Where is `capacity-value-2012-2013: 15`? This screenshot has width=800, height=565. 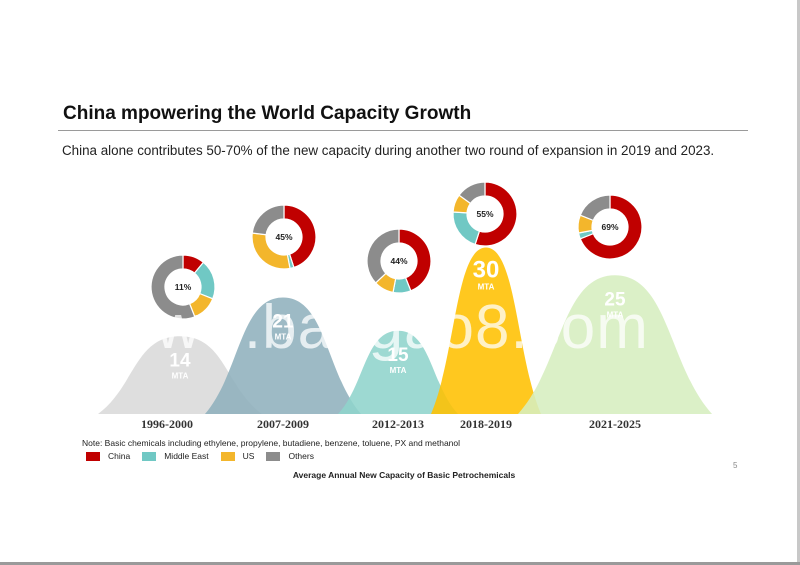
capacity-value-2012-2013: 15 is located at coordinates (398, 355).